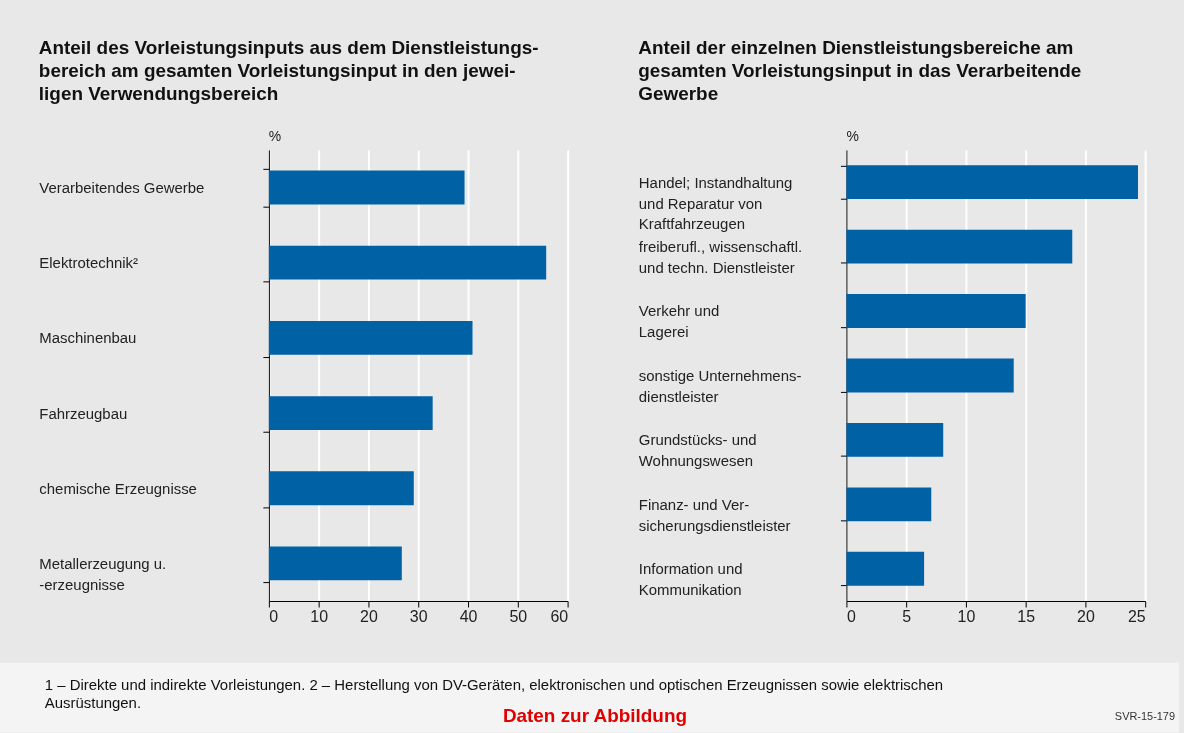  I want to click on x-tick-label: 60, so click(559, 617).